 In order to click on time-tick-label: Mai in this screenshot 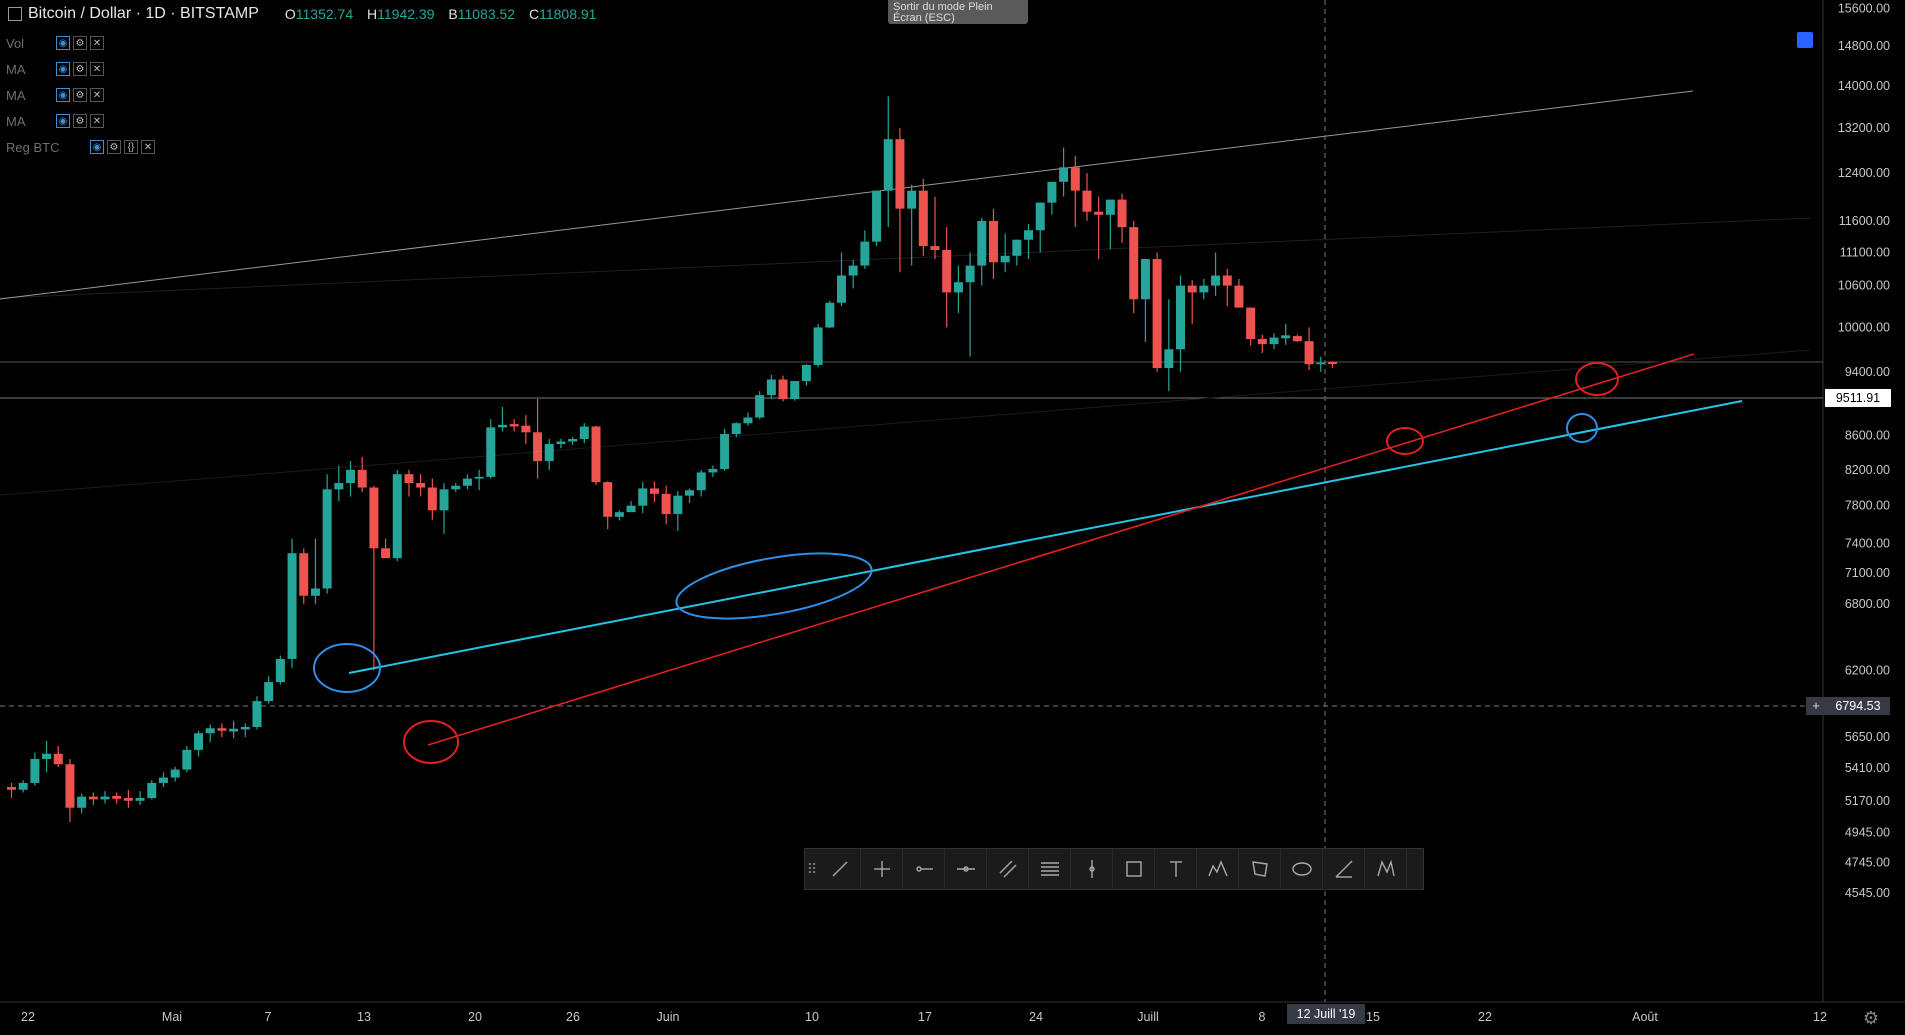, I will do `click(172, 1017)`.